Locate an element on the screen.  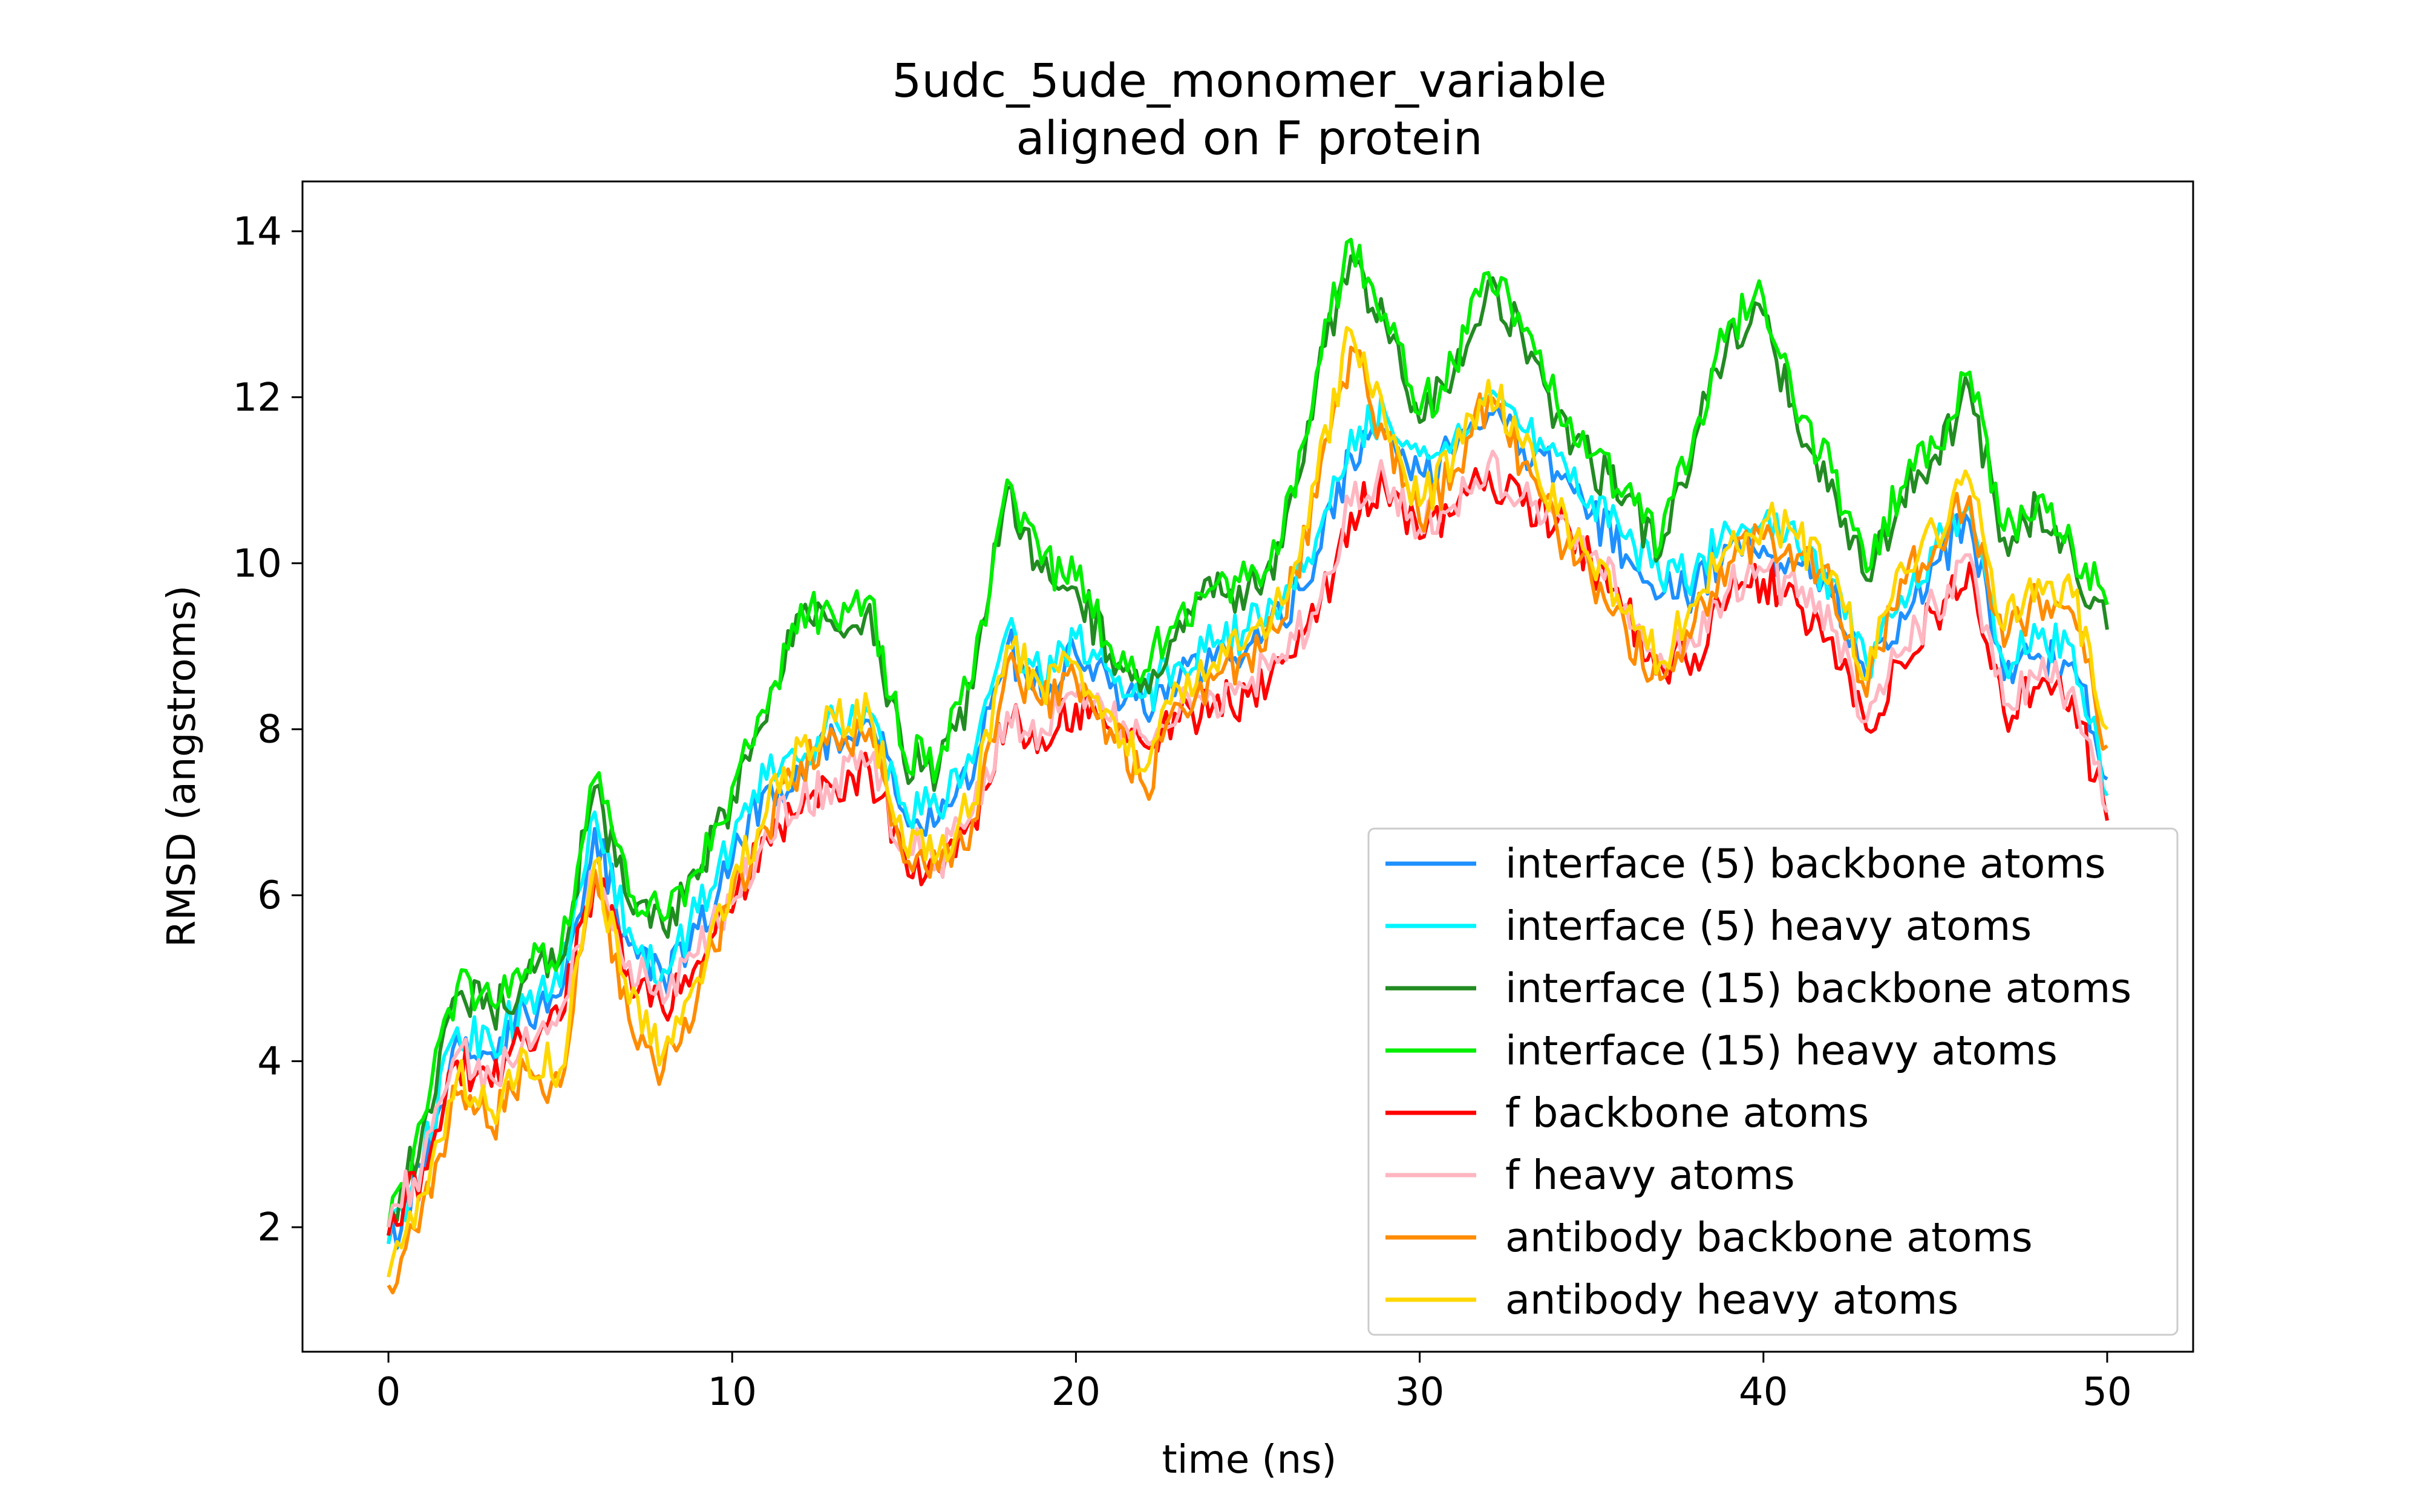
x-tick-label: 10 is located at coordinates (732, 1392).